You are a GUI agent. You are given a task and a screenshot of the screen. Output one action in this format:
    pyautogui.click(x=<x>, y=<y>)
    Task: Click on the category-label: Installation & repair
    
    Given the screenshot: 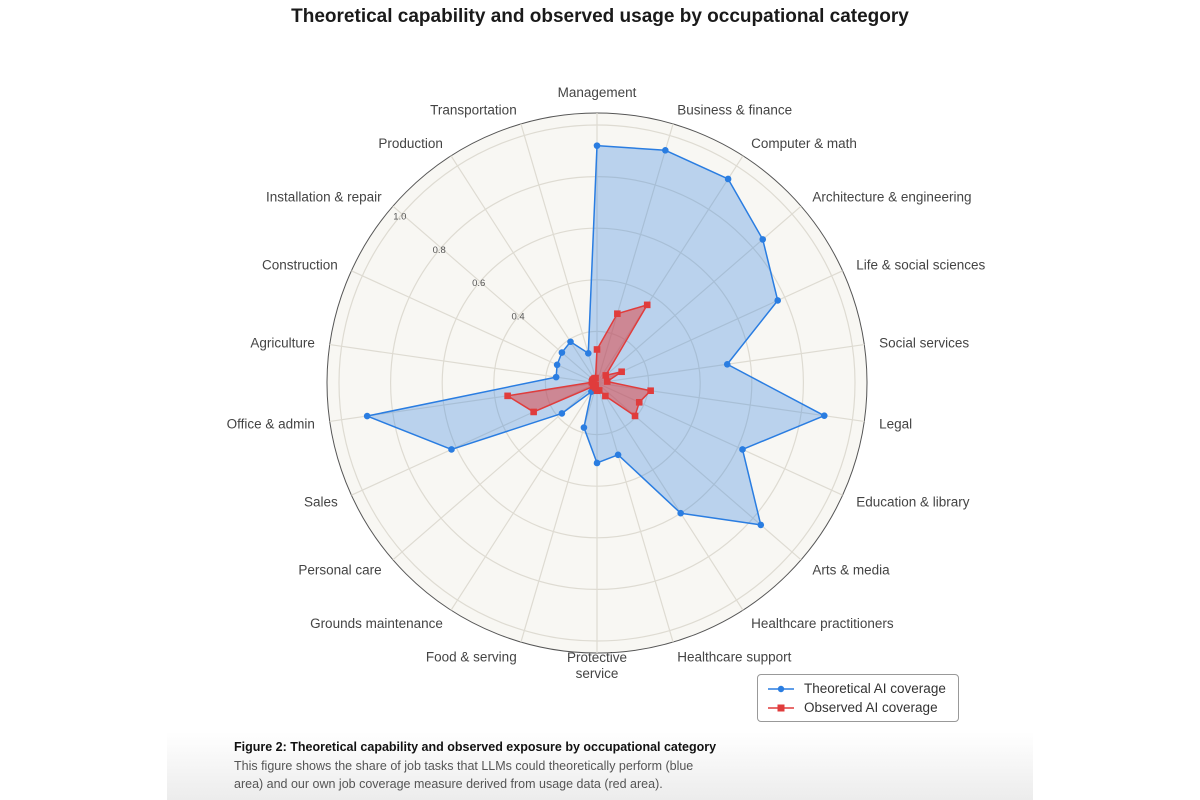 What is the action you would take?
    pyautogui.click(x=324, y=196)
    